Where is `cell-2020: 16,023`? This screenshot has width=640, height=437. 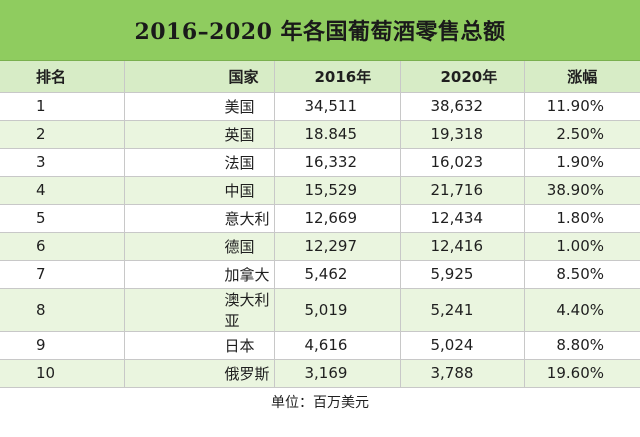 cell-2020: 16,023 is located at coordinates (462, 162).